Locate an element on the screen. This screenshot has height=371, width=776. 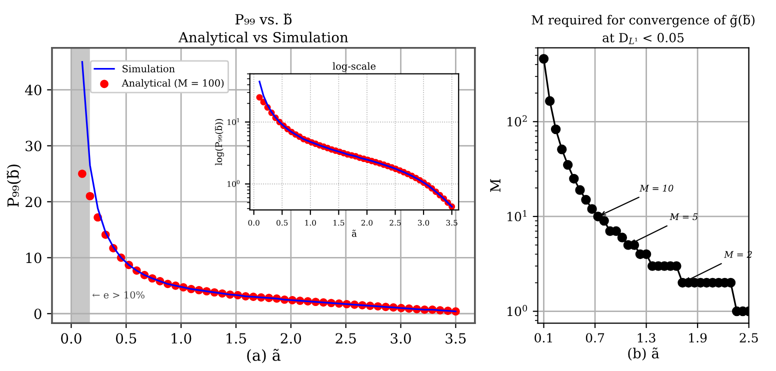
y-tick-label: 10$^{0}$ is located at coordinates (518, 310).